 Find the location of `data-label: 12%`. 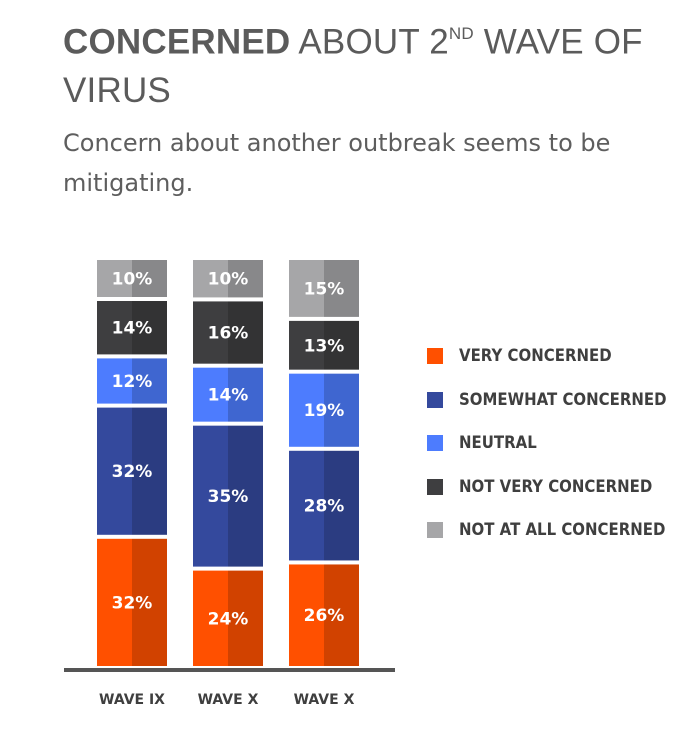

data-label: 12% is located at coordinates (132, 382).